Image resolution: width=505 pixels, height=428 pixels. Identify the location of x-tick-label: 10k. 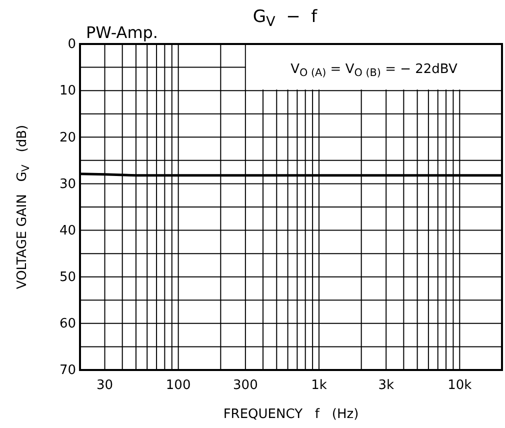
(460, 386).